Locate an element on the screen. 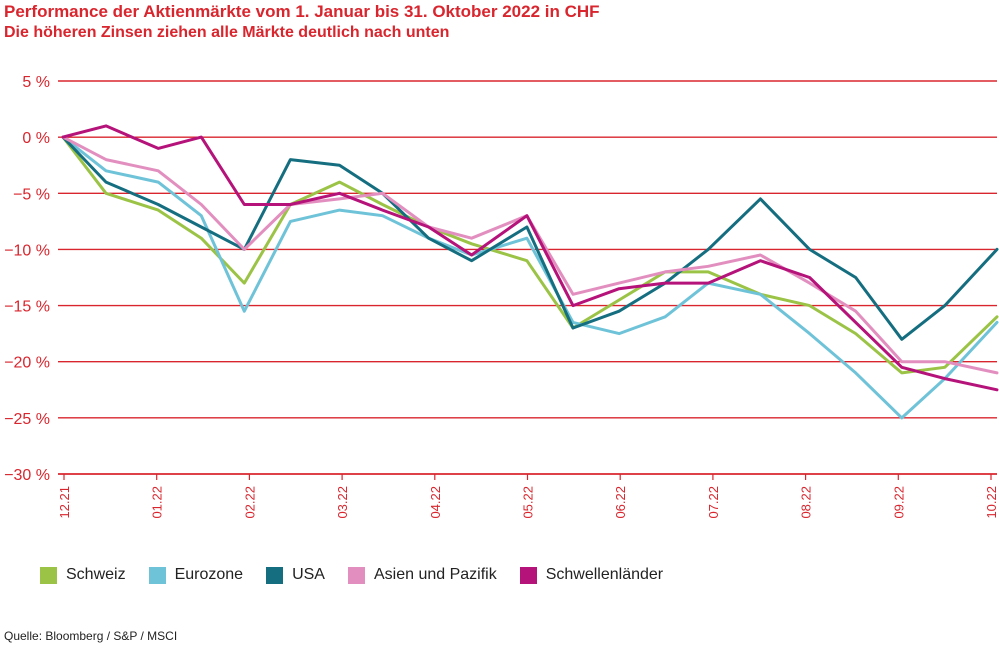  legend-item-eurozone: Eurozone is located at coordinates (196, 575).